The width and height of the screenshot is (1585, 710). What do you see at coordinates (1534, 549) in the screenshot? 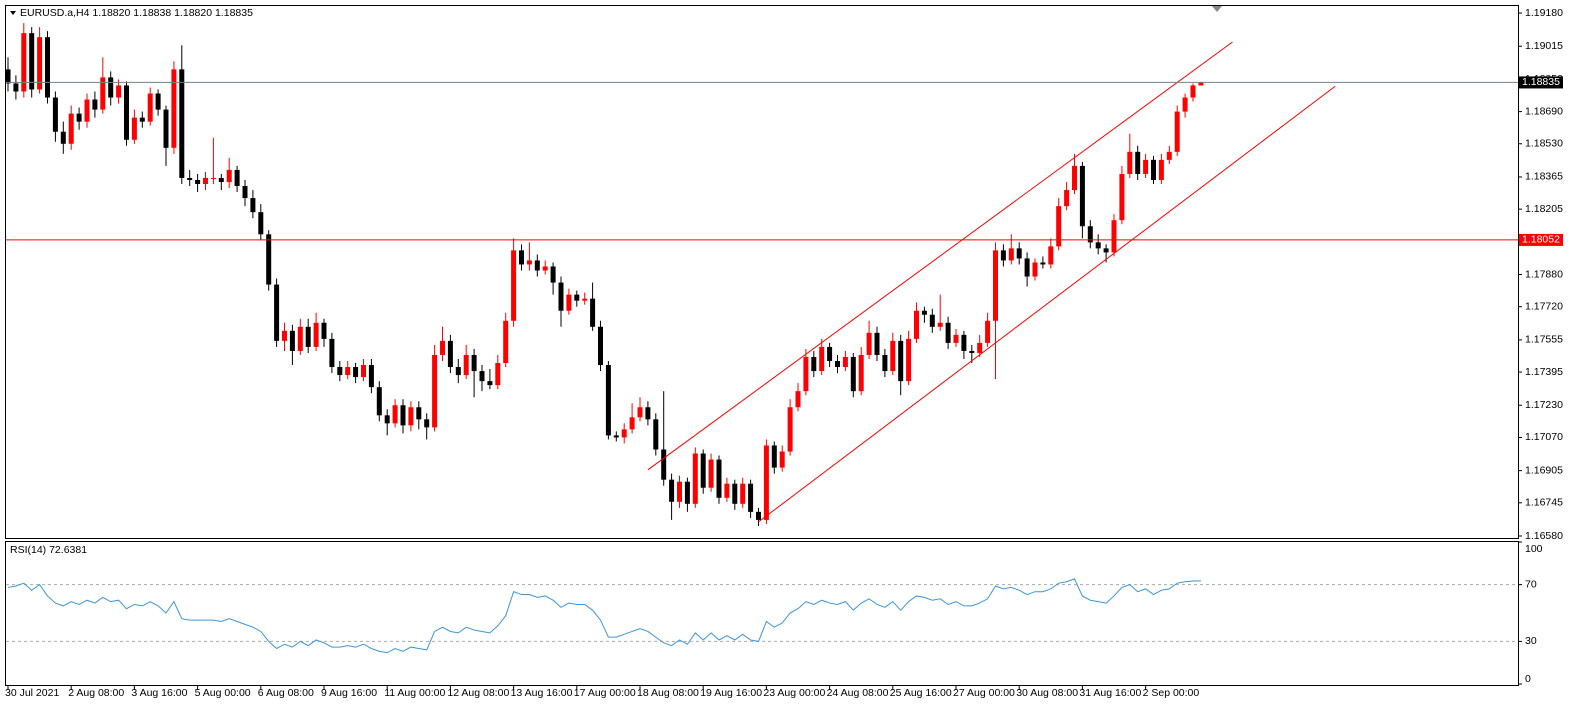
I see `y-tick-label: 100` at bounding box center [1534, 549].